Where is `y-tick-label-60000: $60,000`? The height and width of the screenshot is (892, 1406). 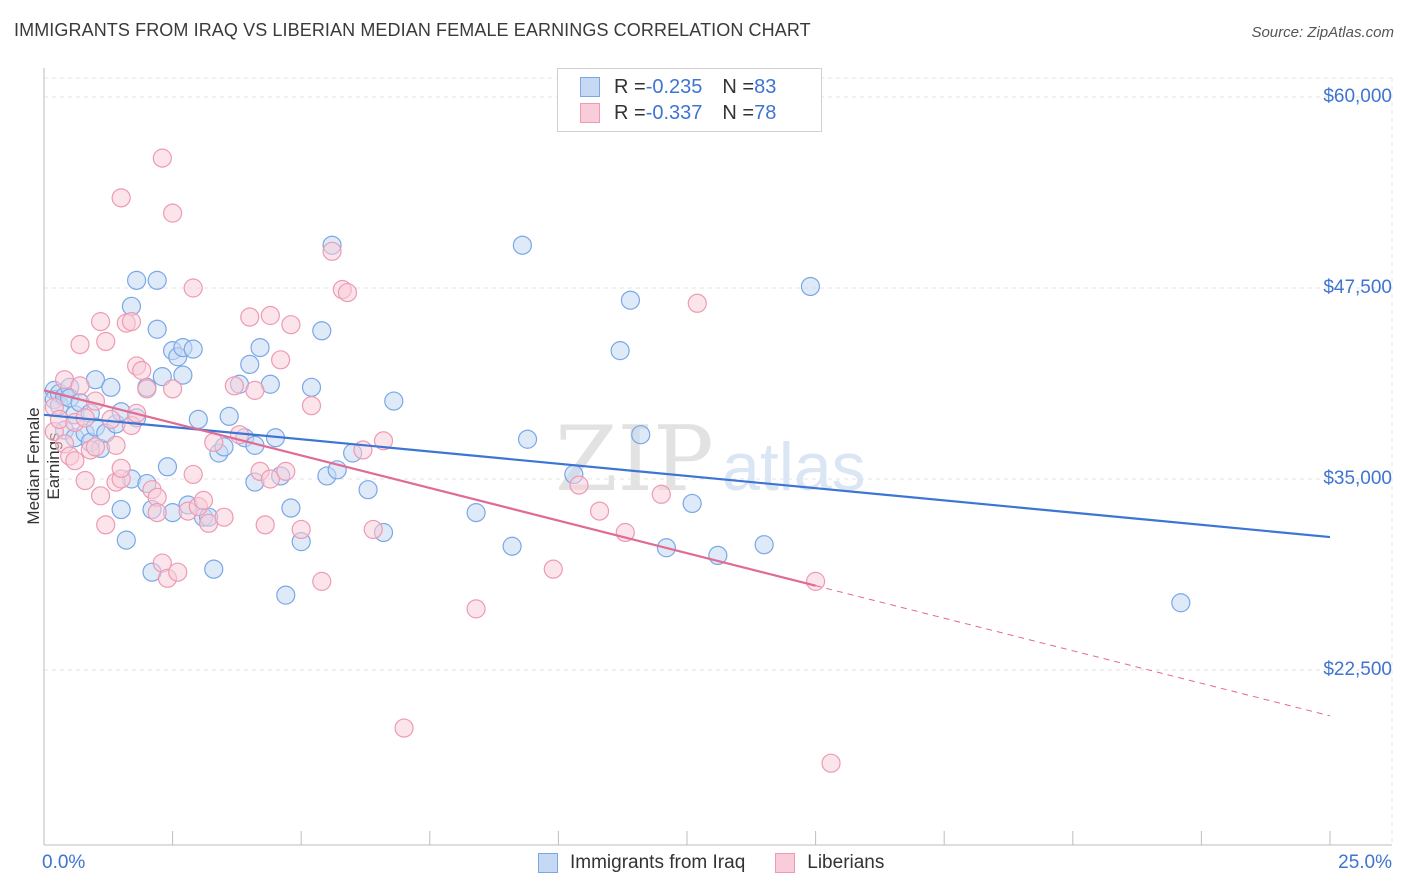
y-tick-label-60000: $60,000 is located at coordinates (1357, 96).